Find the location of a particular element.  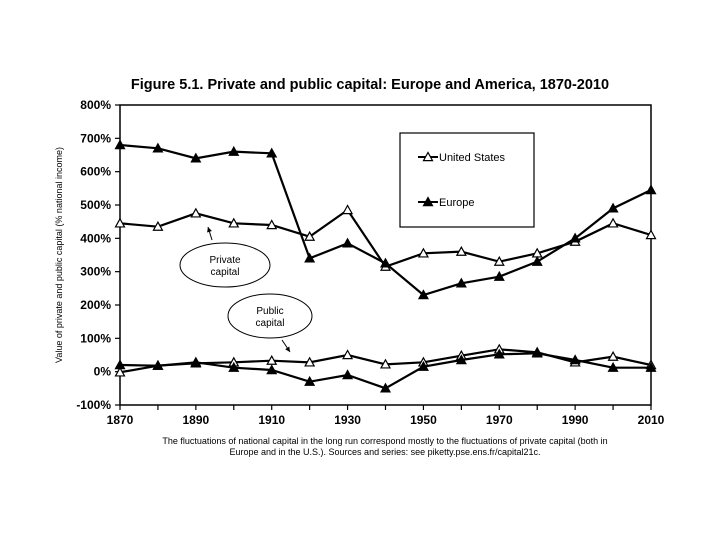

annotation-label: Public is located at coordinates (269, 311).